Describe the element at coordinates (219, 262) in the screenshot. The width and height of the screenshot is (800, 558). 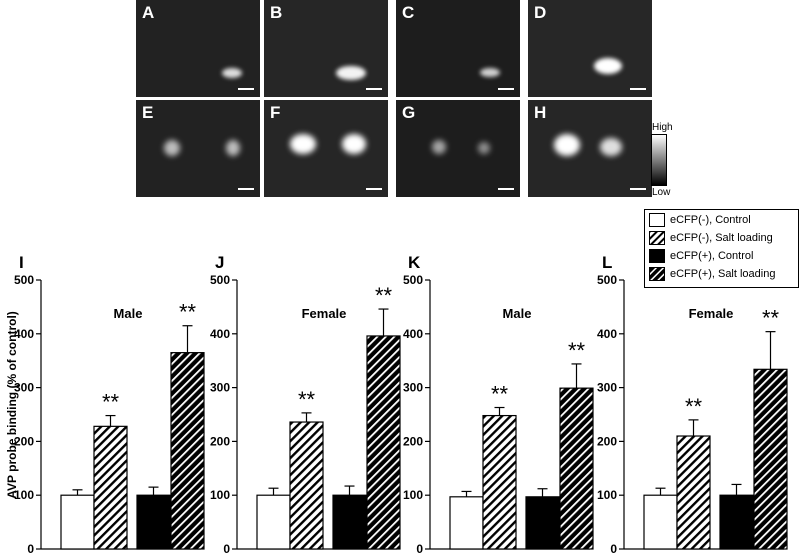
I see `panel-label: J` at that location.